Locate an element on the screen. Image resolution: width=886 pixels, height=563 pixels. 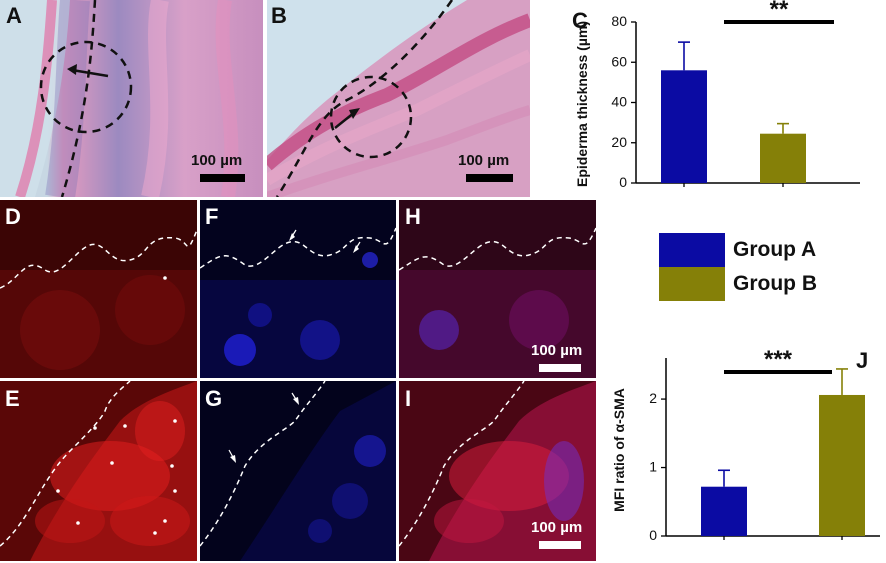
panel-g-fluorescence: G is located at coordinates (298, 471).